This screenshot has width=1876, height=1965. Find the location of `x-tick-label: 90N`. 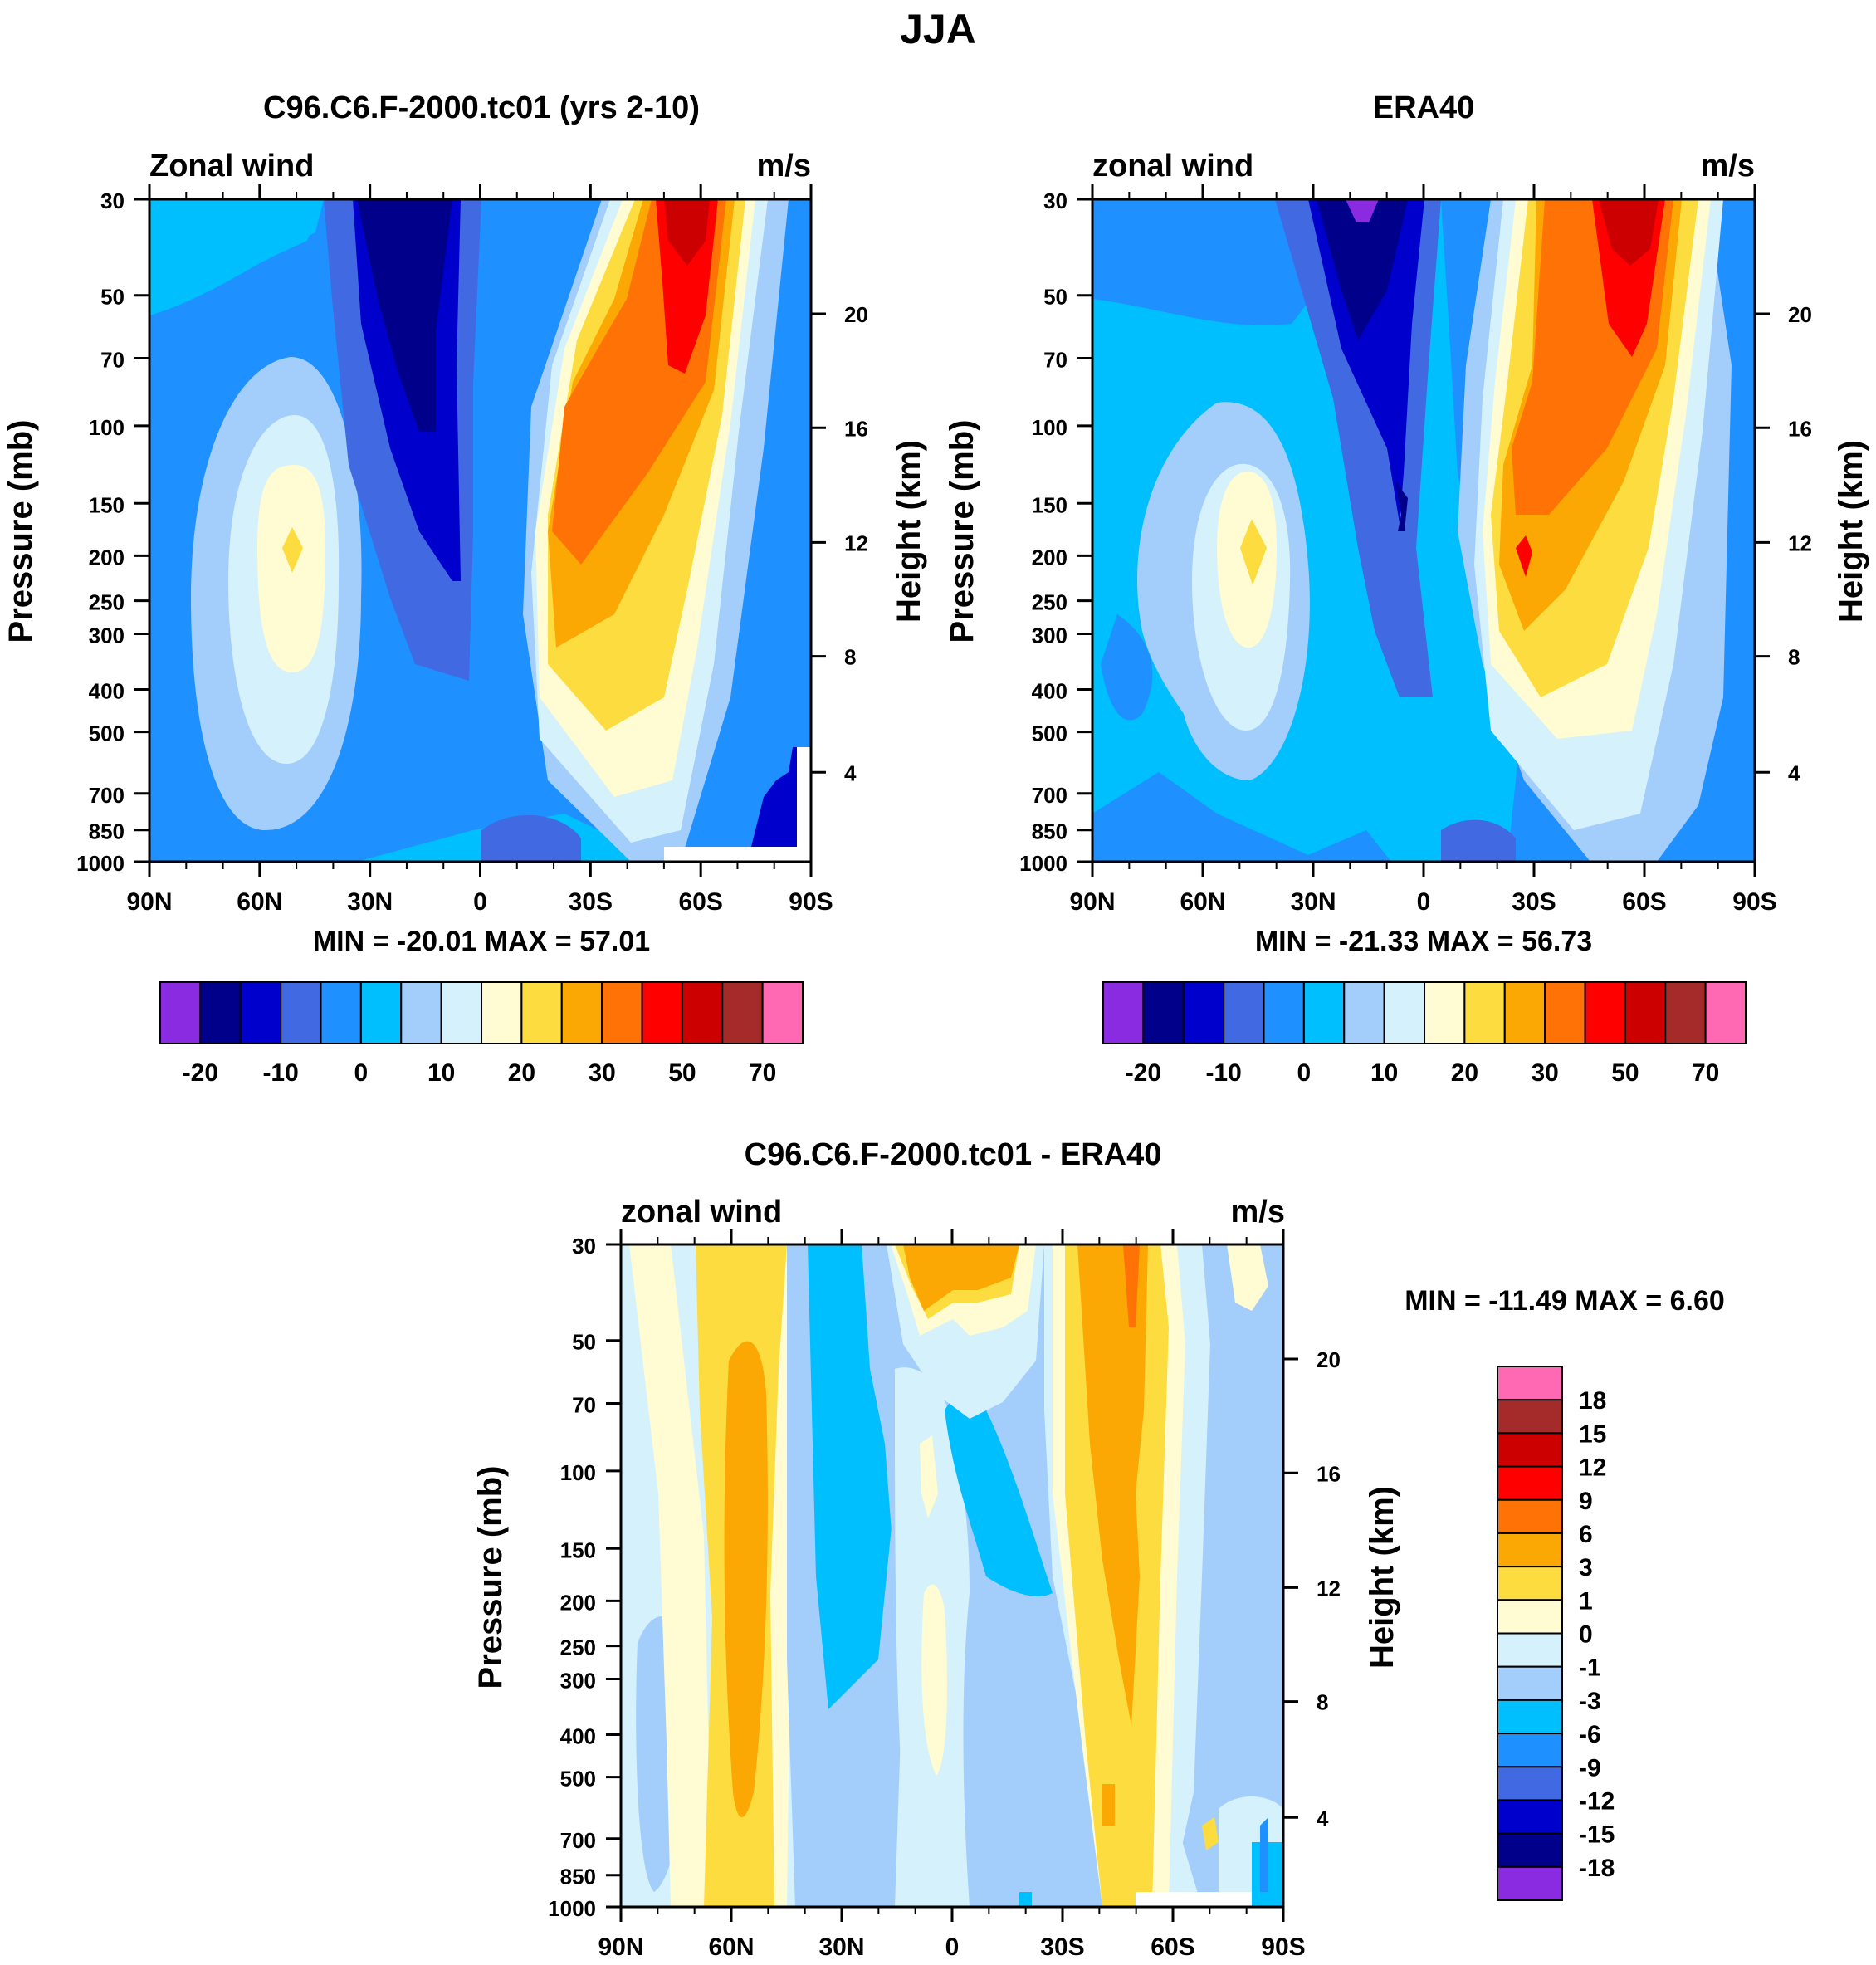

x-tick-label: 90N is located at coordinates (620, 1947).